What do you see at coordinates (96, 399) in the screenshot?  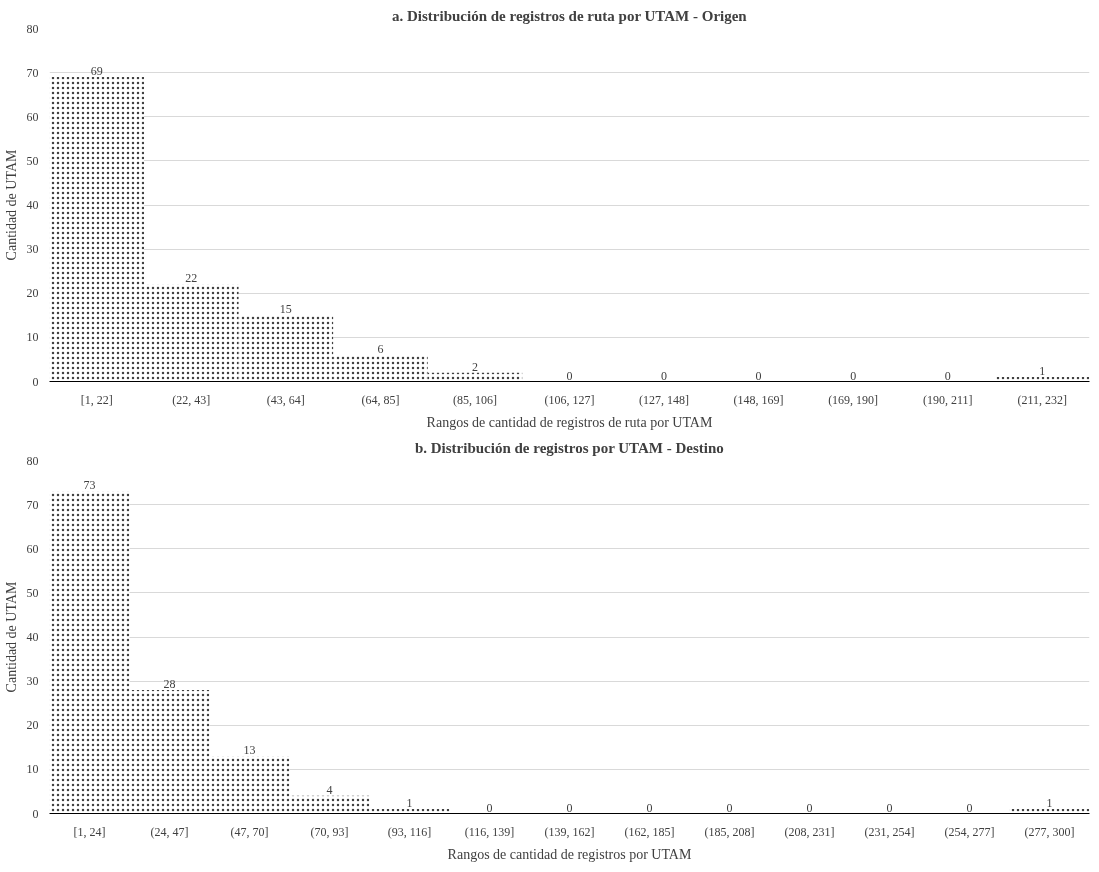 I see `x-tick-label: [1, 22]` at bounding box center [96, 399].